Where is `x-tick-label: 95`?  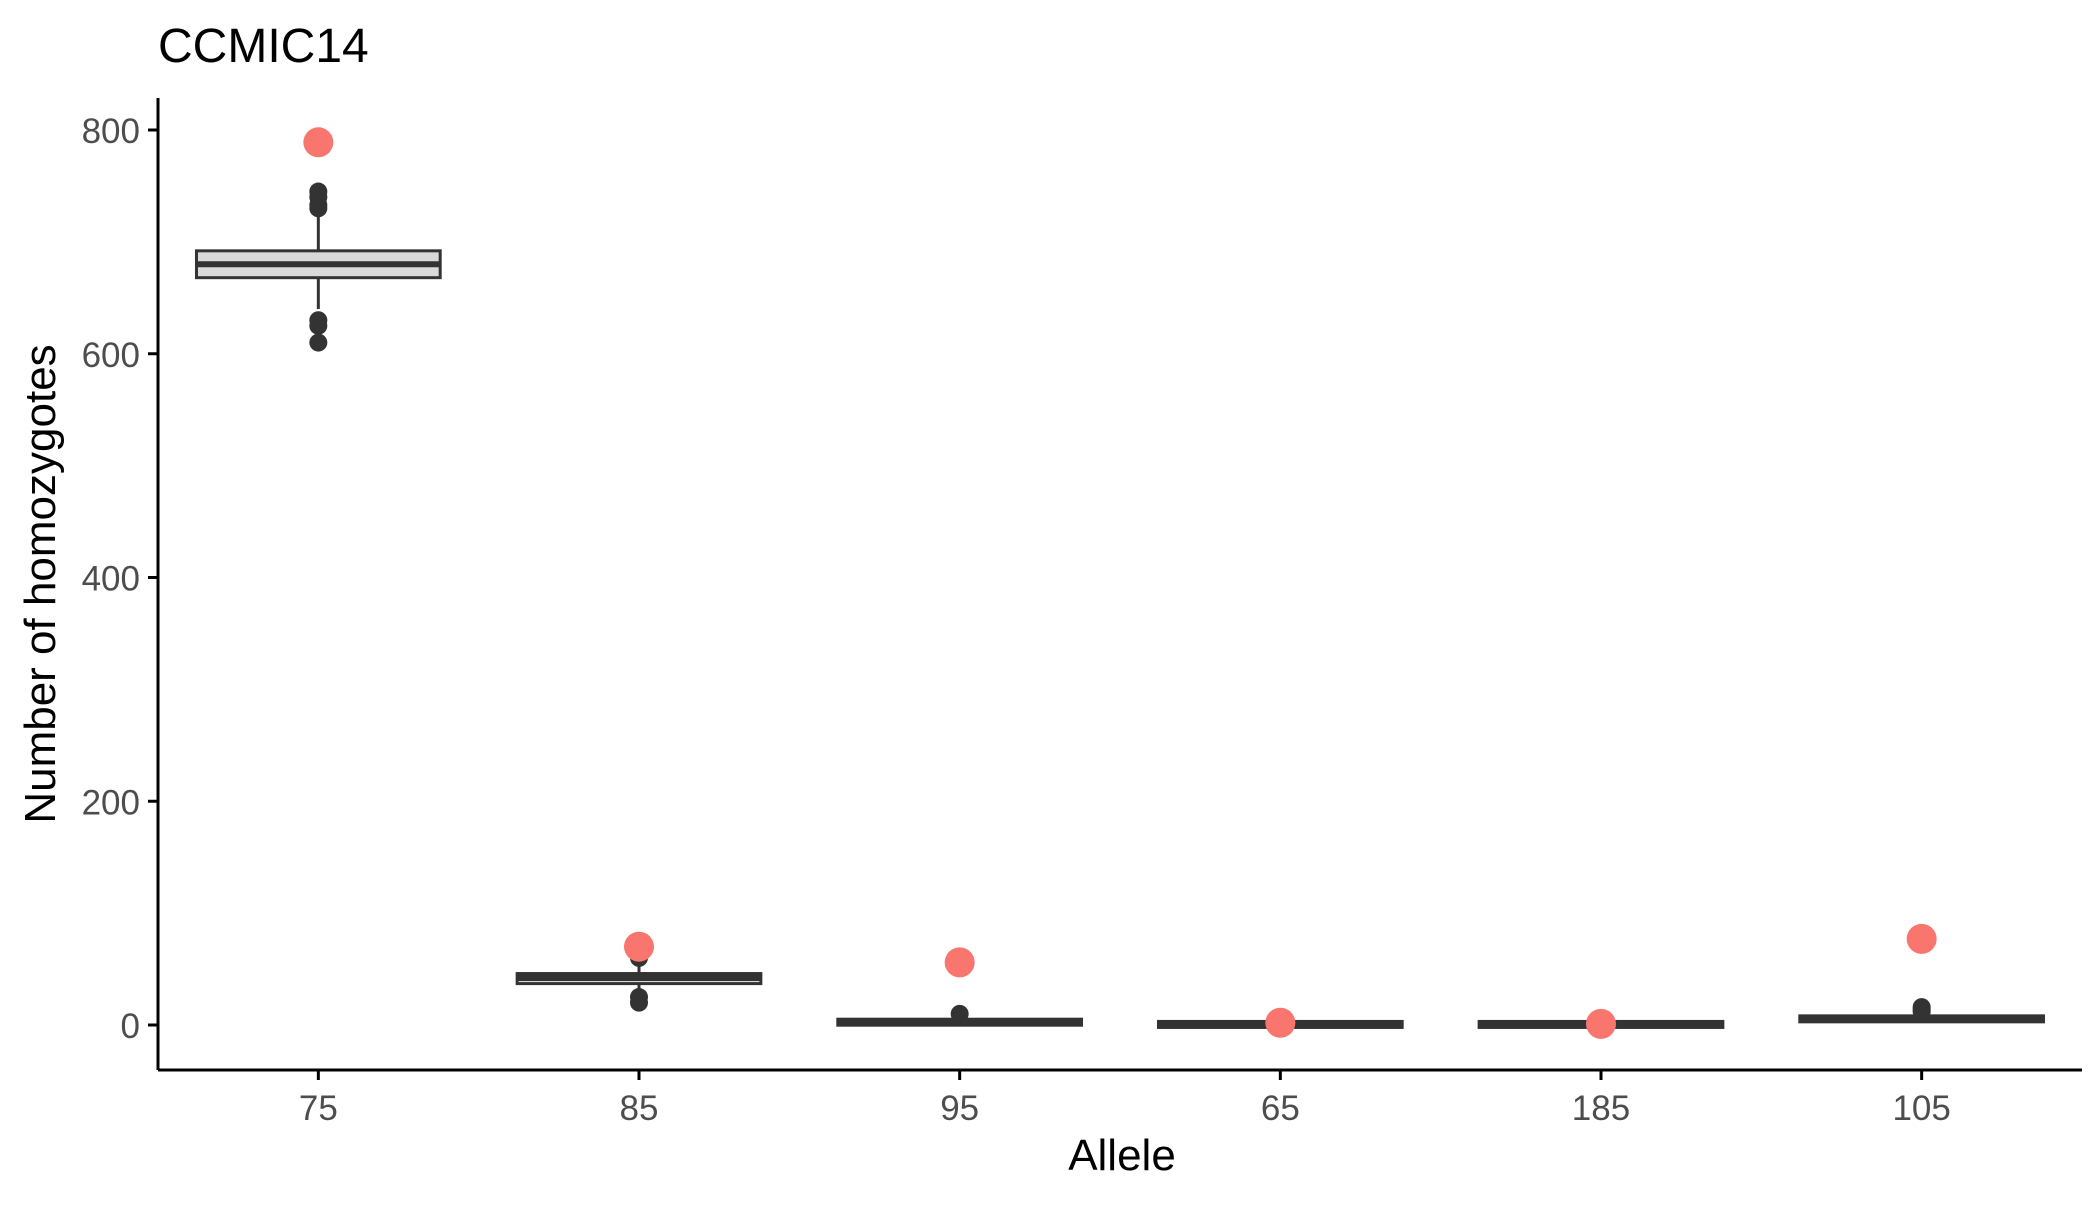
x-tick-label: 95 is located at coordinates (959, 1108).